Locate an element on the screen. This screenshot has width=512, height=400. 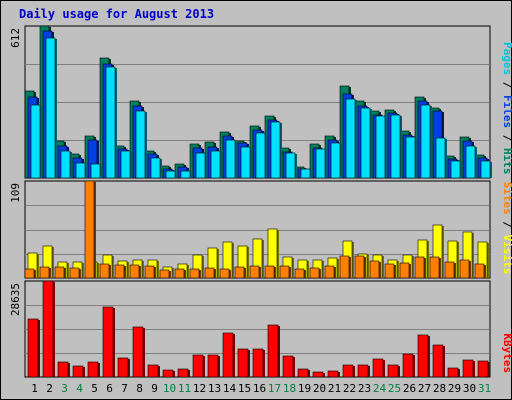
x-tick-label-day-22: 22 is located at coordinates (349, 388).